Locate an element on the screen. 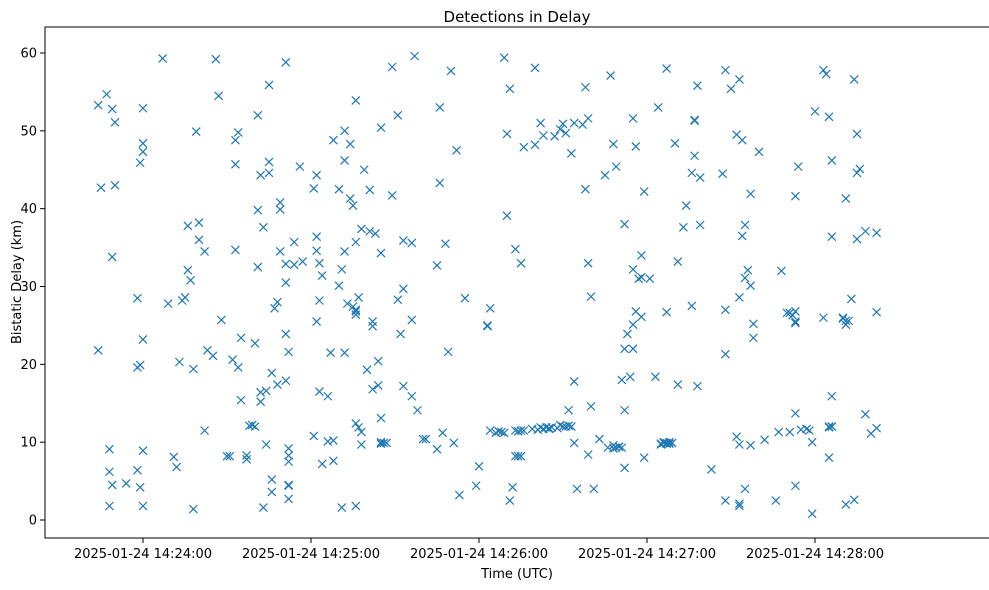  y-tick-label: 0 is located at coordinates (33, 521).